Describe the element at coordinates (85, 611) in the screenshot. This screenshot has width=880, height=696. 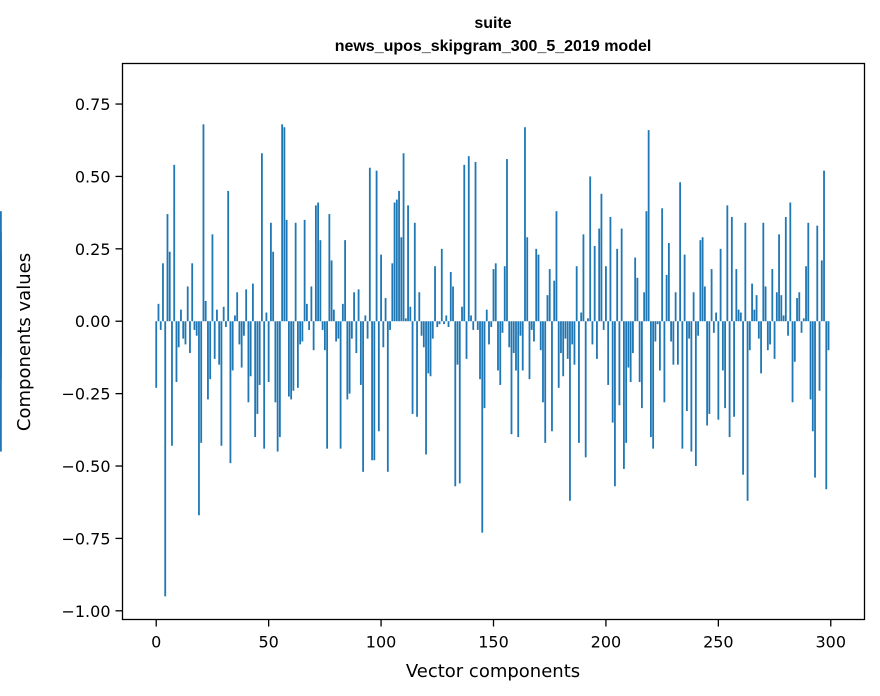
I see `y-tick-label-0: −1.00` at that location.